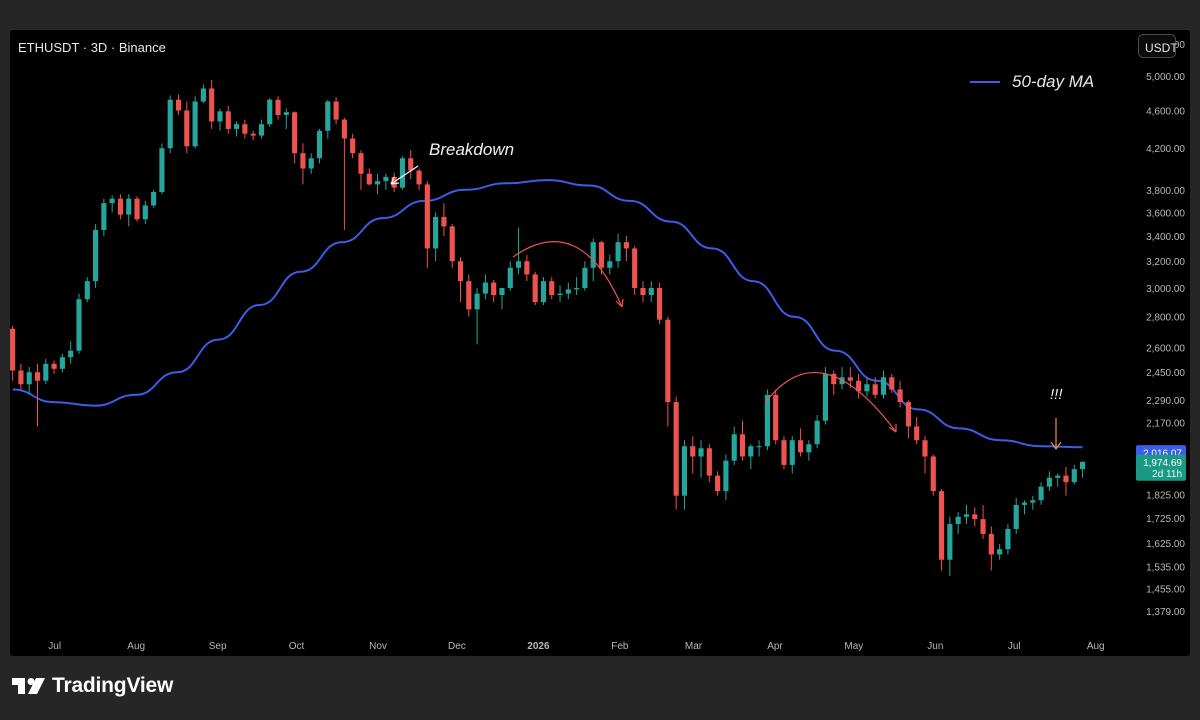  Describe the element at coordinates (1165, 424) in the screenshot. I see `price-axis-label: 2,170.00` at that location.